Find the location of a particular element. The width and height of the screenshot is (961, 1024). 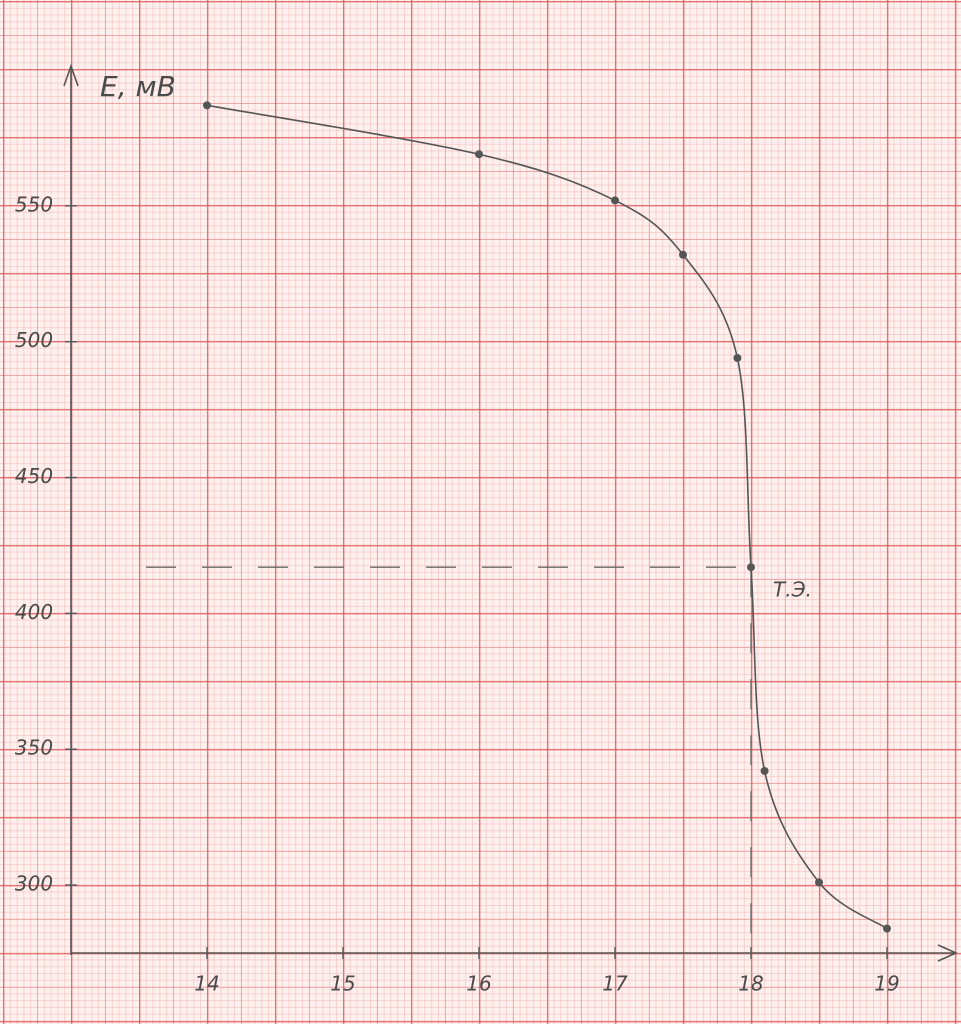

y-tick-label: 350 is located at coordinates (34, 748).